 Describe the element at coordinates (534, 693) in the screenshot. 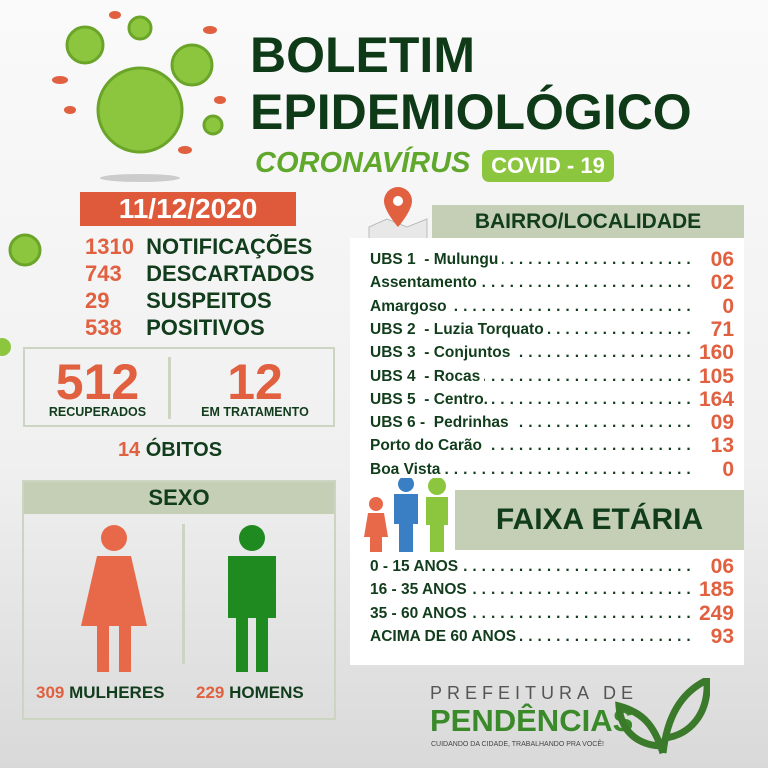

I see `logo-line1: PREFEITURA DE` at that location.